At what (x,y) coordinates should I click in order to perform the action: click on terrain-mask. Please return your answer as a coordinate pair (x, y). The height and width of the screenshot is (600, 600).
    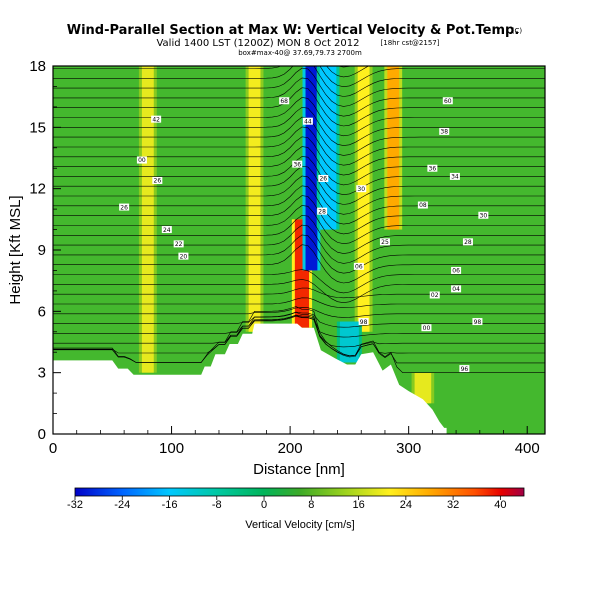
    Looking at the image, I should click on (250, 378).